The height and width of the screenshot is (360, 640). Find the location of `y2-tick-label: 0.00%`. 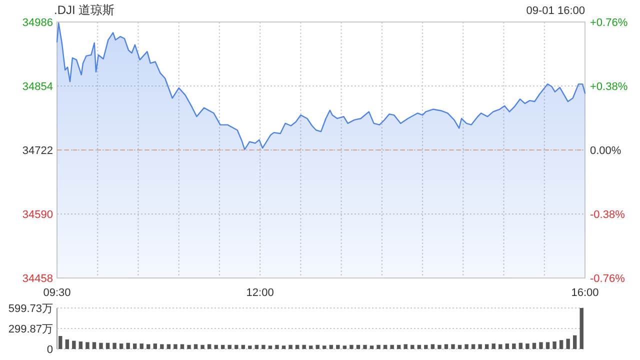

y2-tick-label: 0.00% is located at coordinates (606, 151).